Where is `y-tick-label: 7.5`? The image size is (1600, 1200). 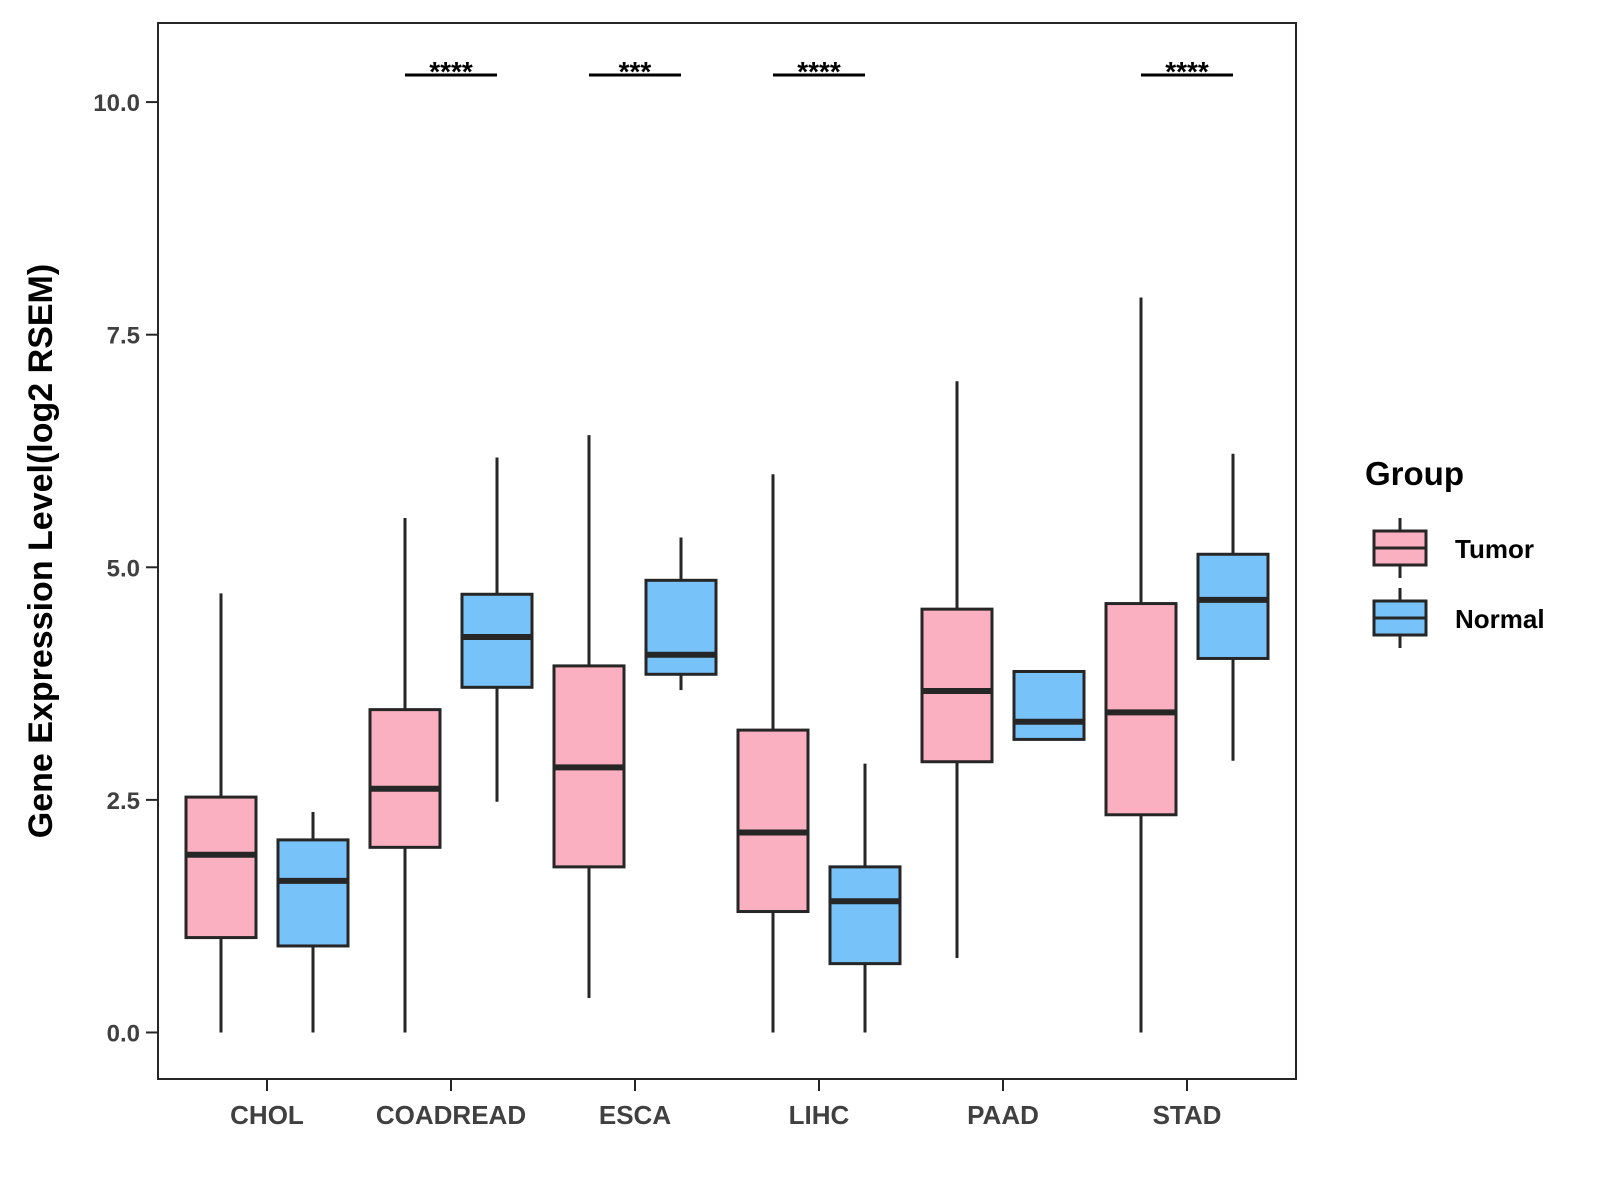
y-tick-label: 7.5 is located at coordinates (123, 336).